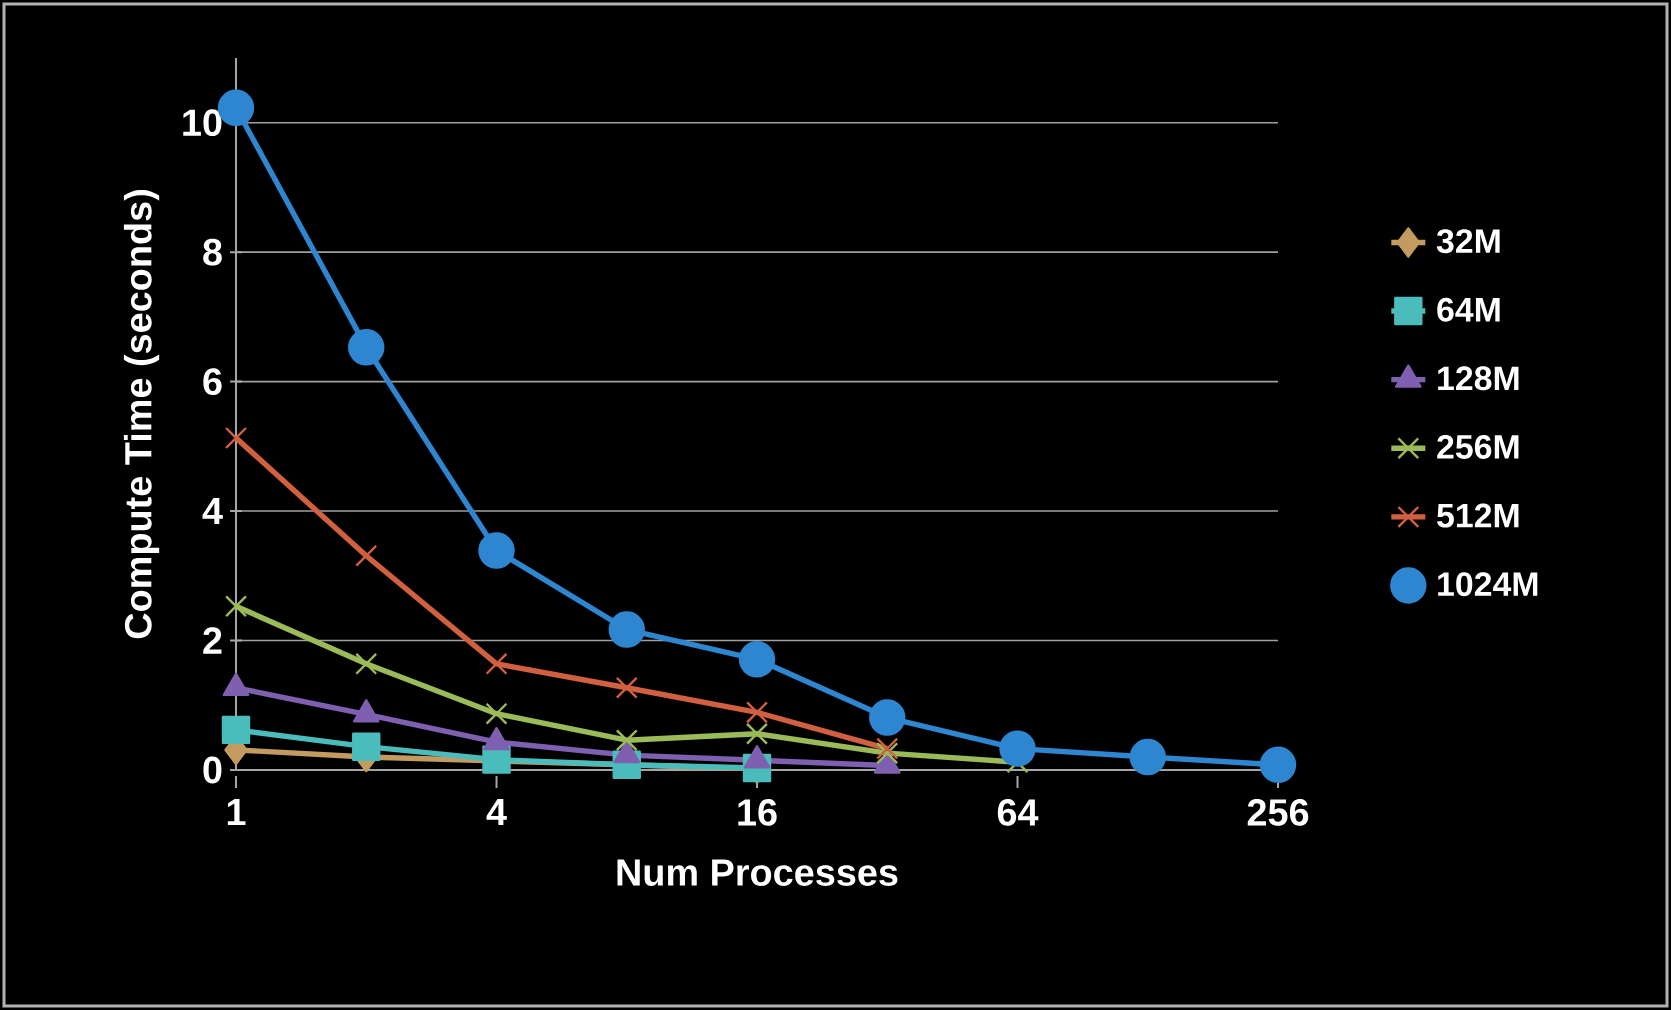 The image size is (1671, 1010). Describe the element at coordinates (1478, 378) in the screenshot. I see `legend-label: 128M` at that location.